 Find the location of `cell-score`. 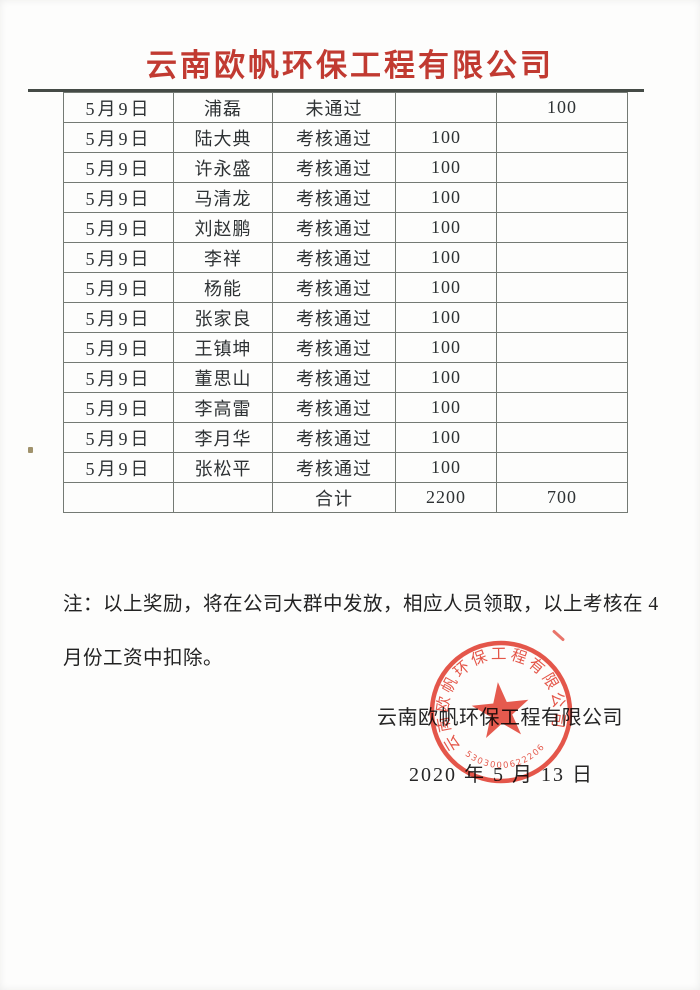

cell-score is located at coordinates (446, 107).